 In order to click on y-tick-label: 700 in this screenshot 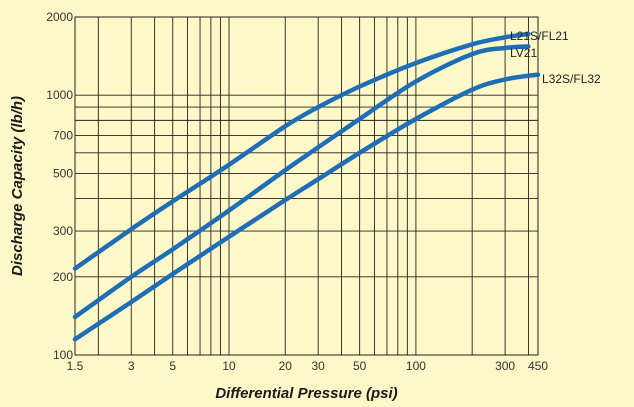, I will do `click(63, 135)`.